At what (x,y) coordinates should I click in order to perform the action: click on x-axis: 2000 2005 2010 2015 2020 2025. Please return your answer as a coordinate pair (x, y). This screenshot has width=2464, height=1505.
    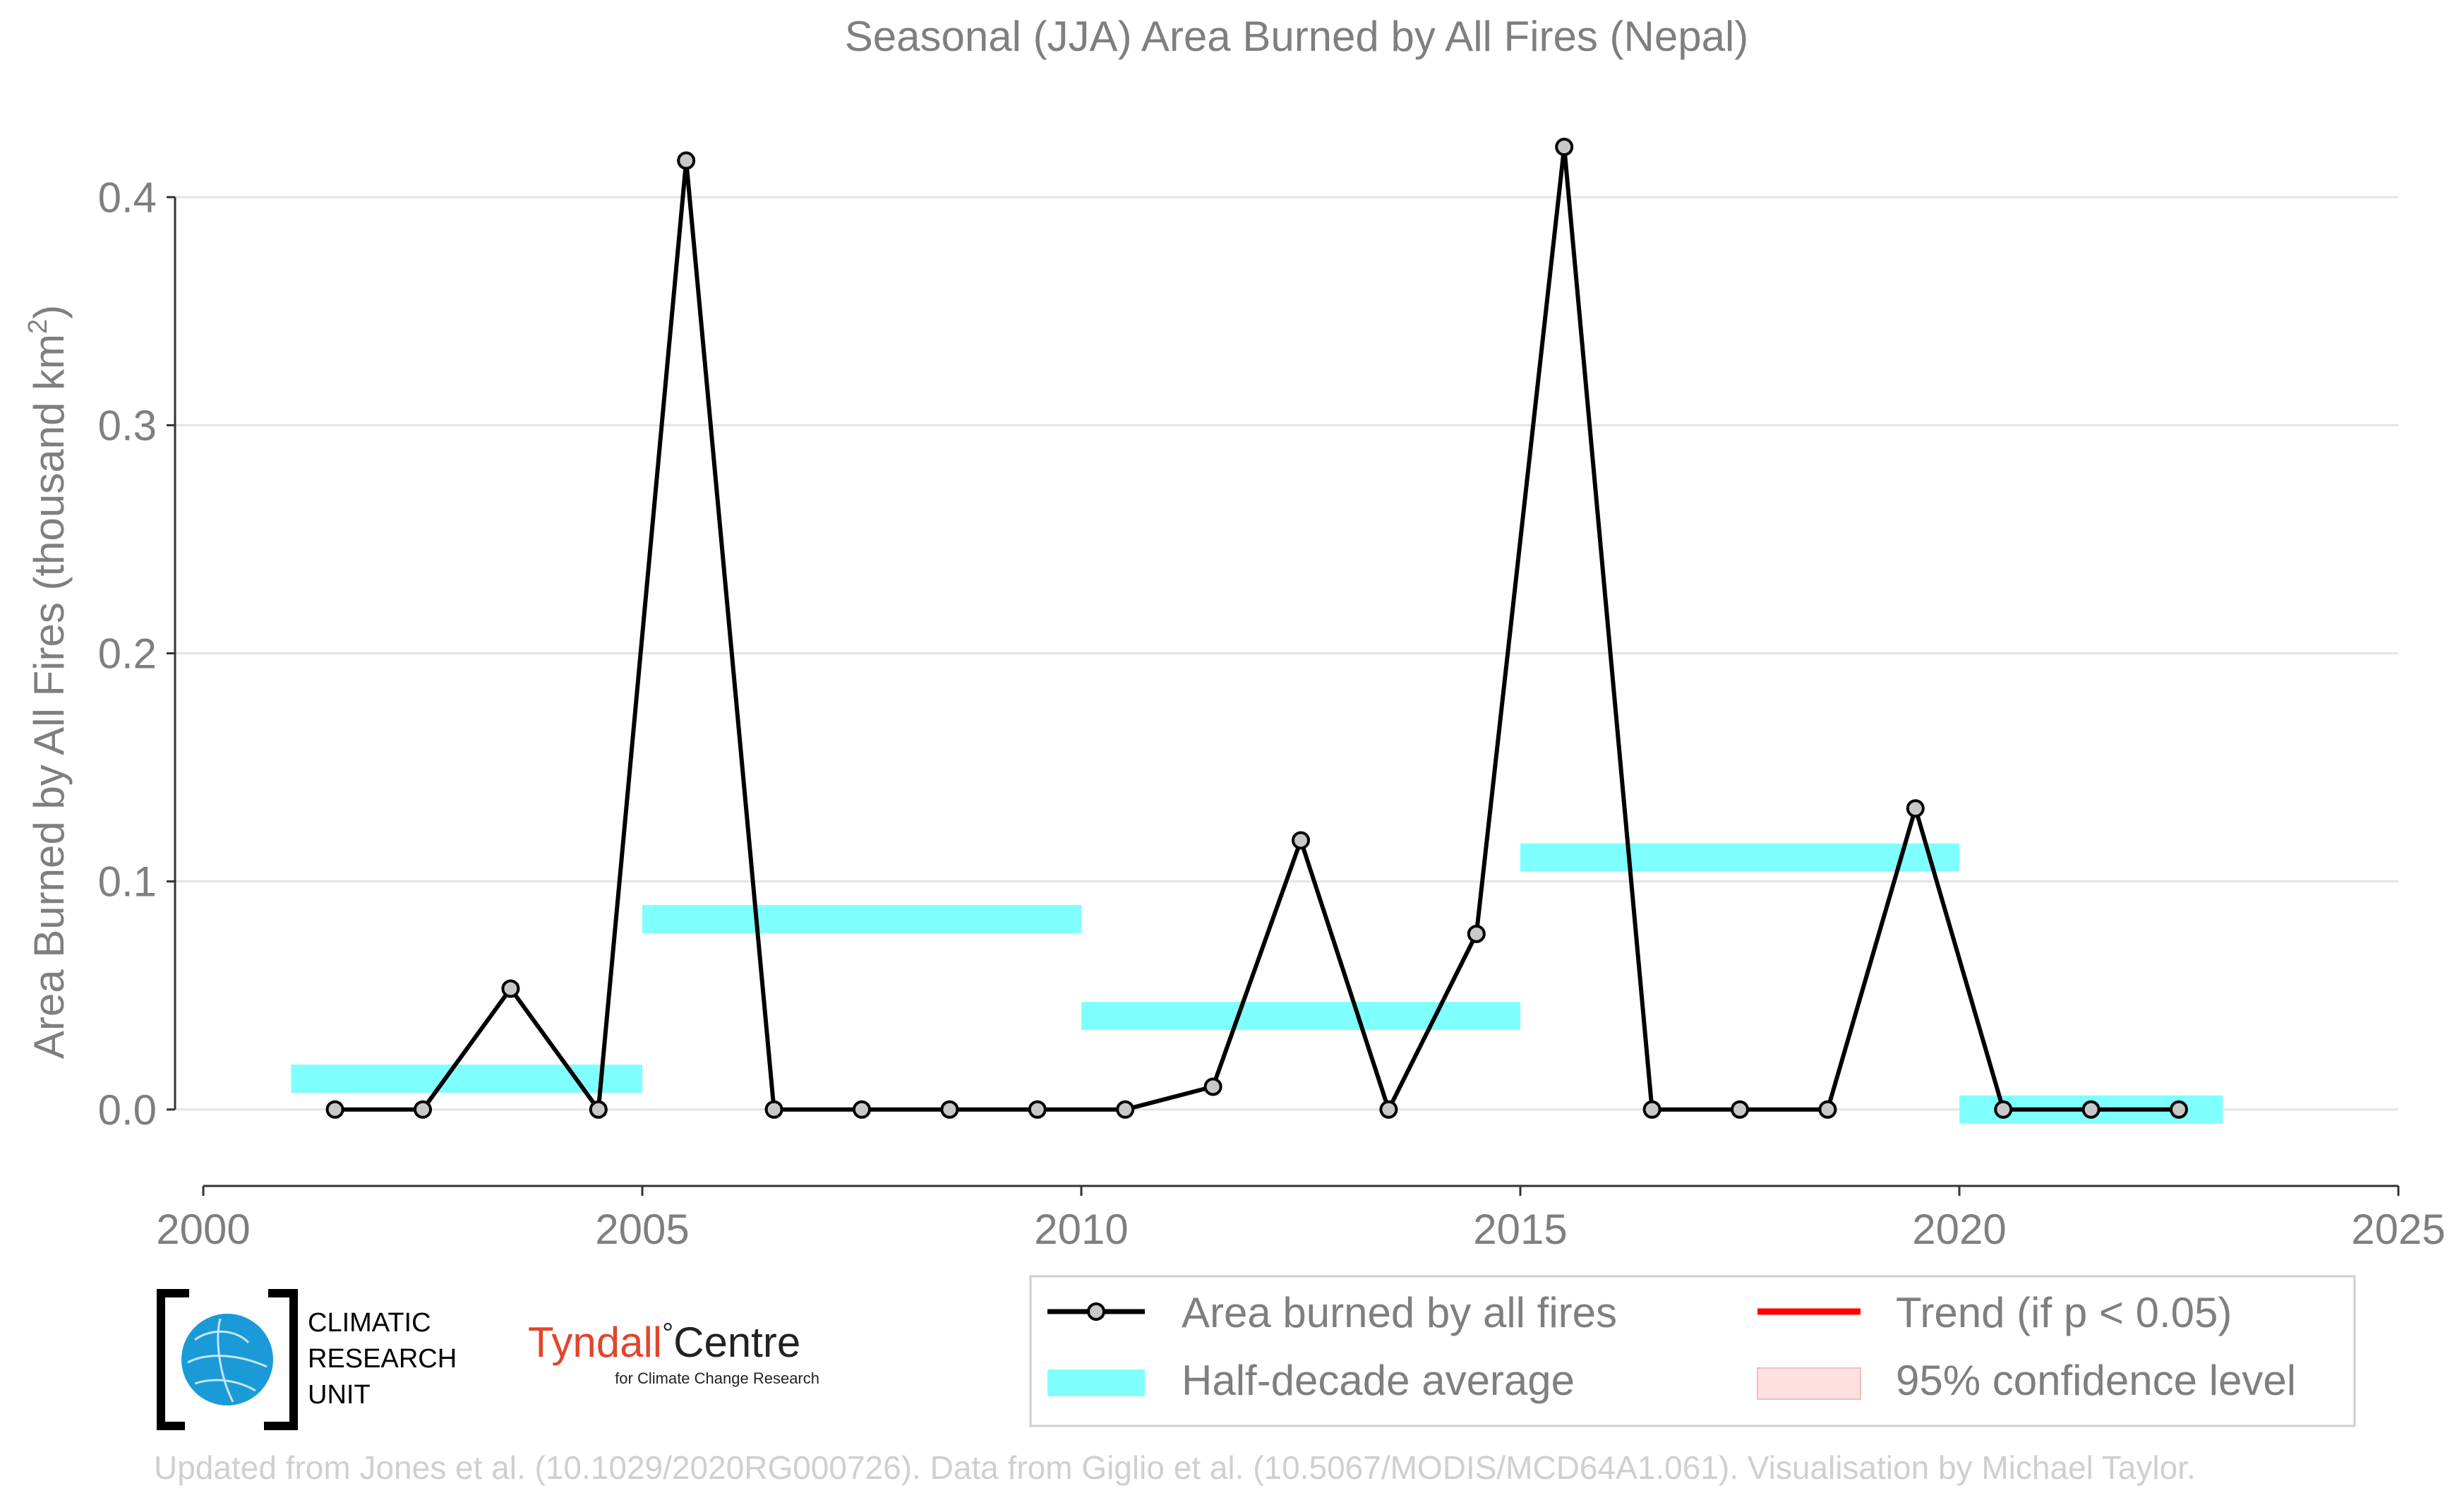
    Looking at the image, I should click on (1301, 1219).